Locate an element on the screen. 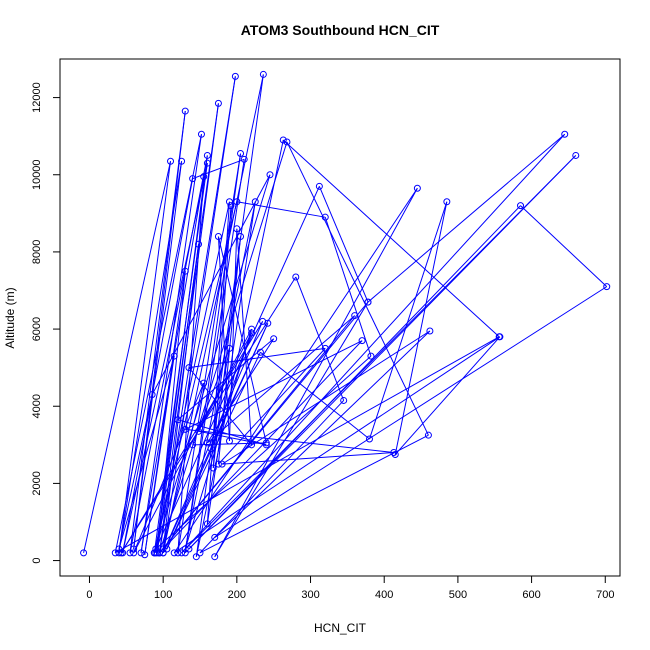 This screenshot has width=650, height=650. y-tick-label: 12000 is located at coordinates (37, 97).